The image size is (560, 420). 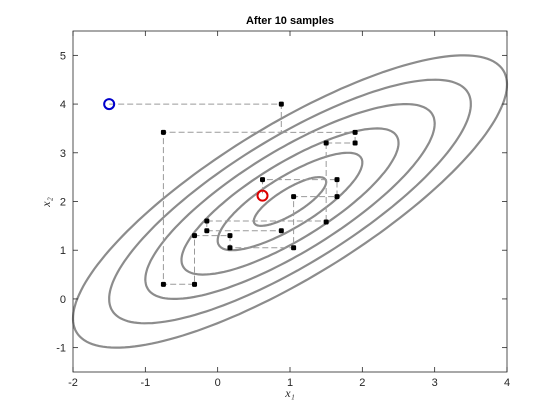 I want to click on x-tick-label-4: 2, so click(x=362, y=383).